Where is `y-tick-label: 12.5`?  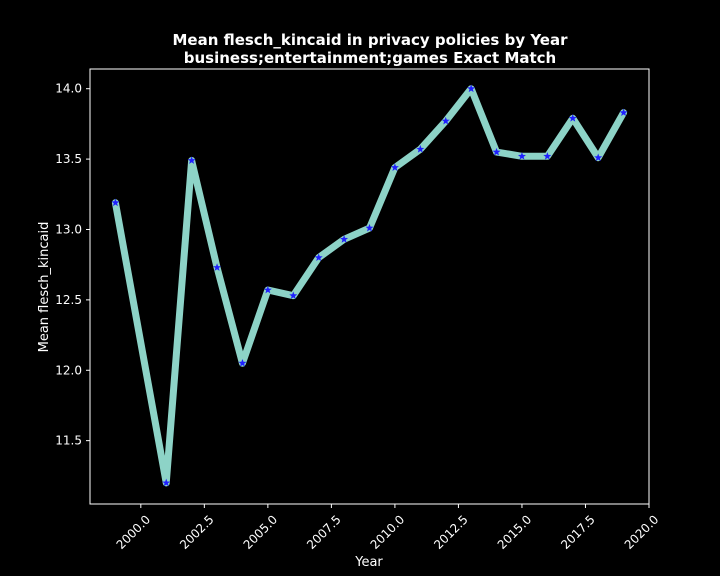
y-tick-label: 12.5 is located at coordinates (68, 300).